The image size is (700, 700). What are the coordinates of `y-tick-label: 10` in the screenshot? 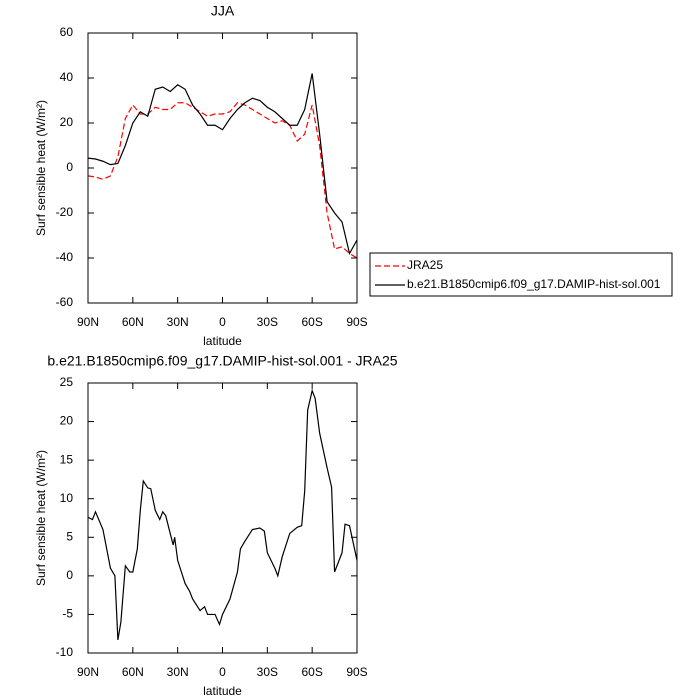 It's located at (67, 498).